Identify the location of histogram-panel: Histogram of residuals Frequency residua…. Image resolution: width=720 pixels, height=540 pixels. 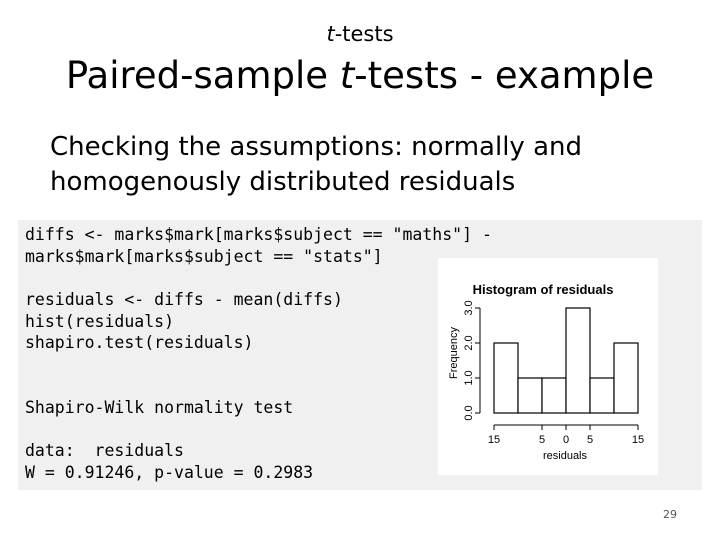
(548, 366).